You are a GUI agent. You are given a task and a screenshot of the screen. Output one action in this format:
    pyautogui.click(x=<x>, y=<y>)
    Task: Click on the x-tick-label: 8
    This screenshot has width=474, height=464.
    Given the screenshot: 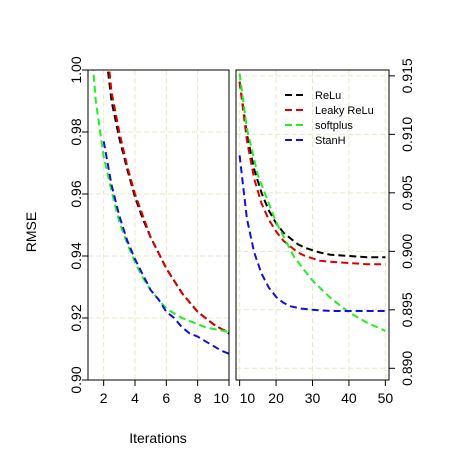 What is the action you would take?
    pyautogui.click(x=198, y=398)
    